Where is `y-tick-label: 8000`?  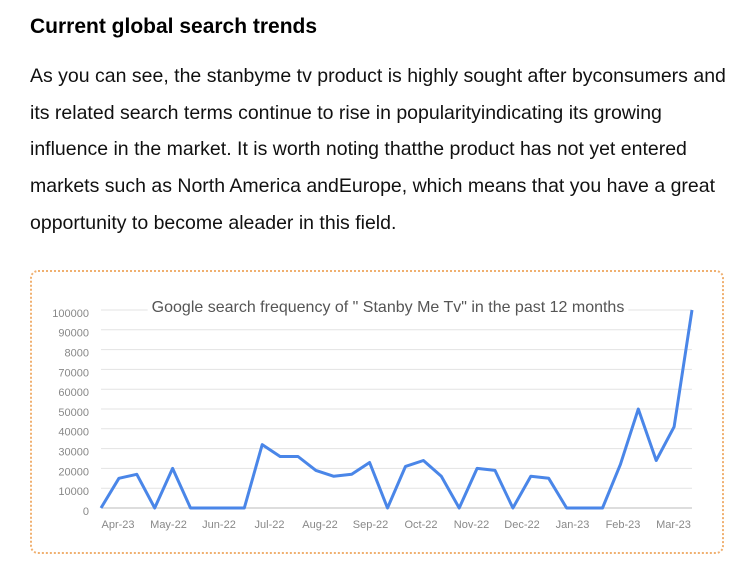
y-tick-label: 8000 is located at coordinates (77, 354).